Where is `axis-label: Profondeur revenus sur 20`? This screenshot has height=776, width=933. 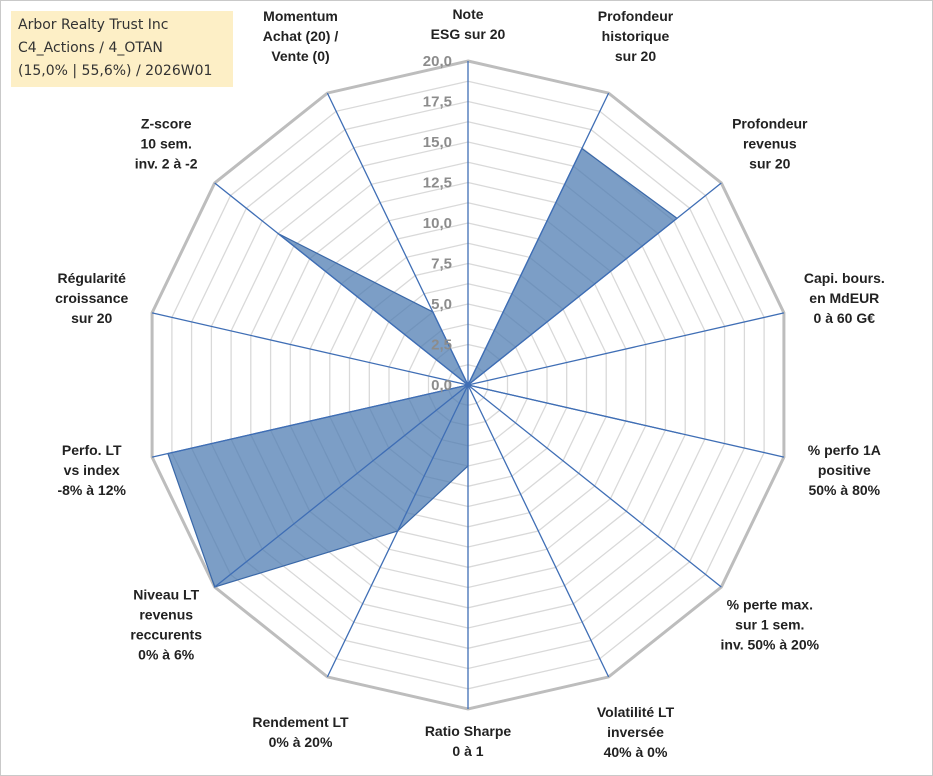 axis-label: Profondeur revenus sur 20 is located at coordinates (770, 143).